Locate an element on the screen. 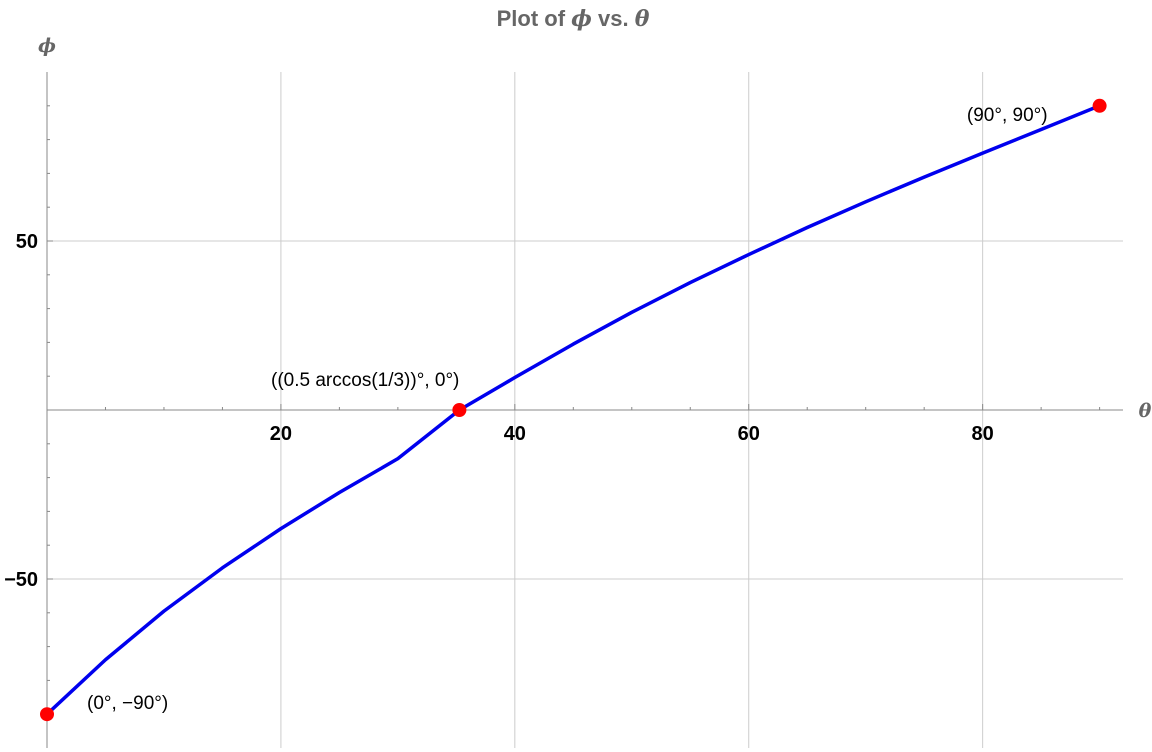  y-tick-label: −50 is located at coordinates (21, 580).